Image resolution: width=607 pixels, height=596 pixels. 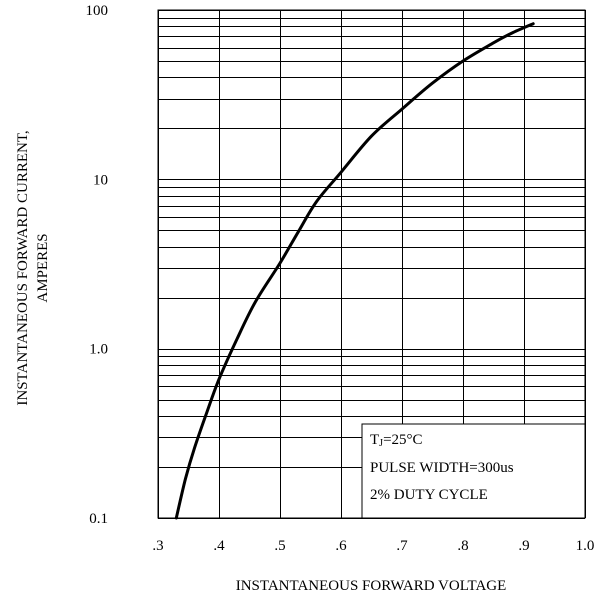 I want to click on x-tick-label: 1.0, so click(x=585, y=546).